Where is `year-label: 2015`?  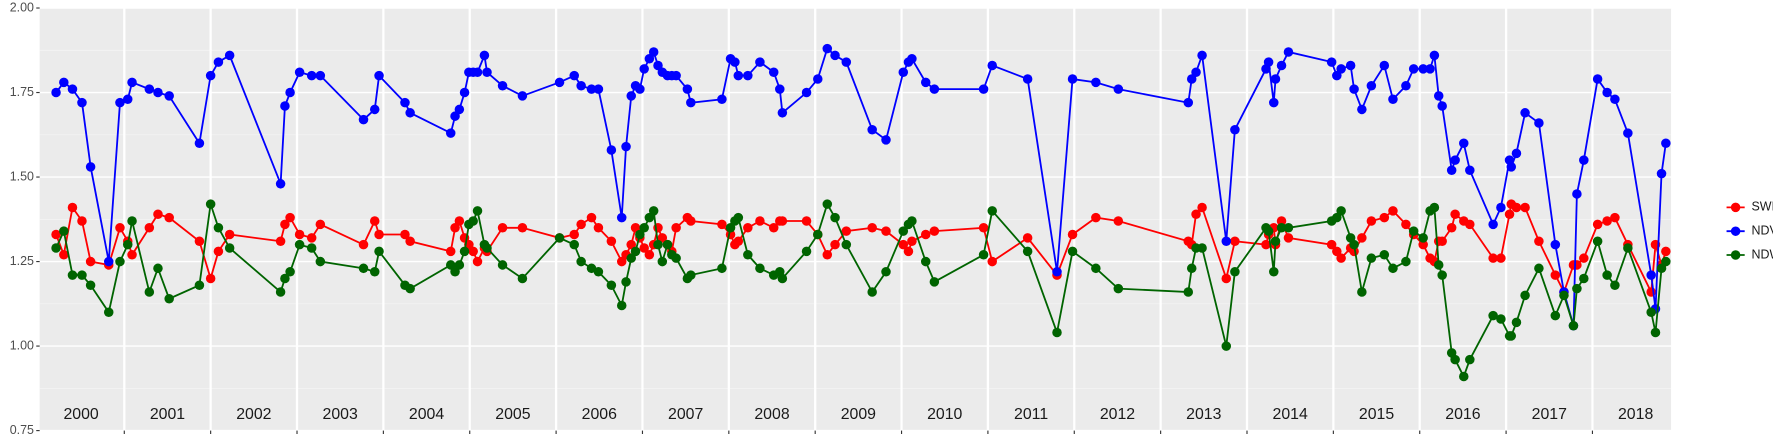 year-label: 2015 is located at coordinates (1376, 414).